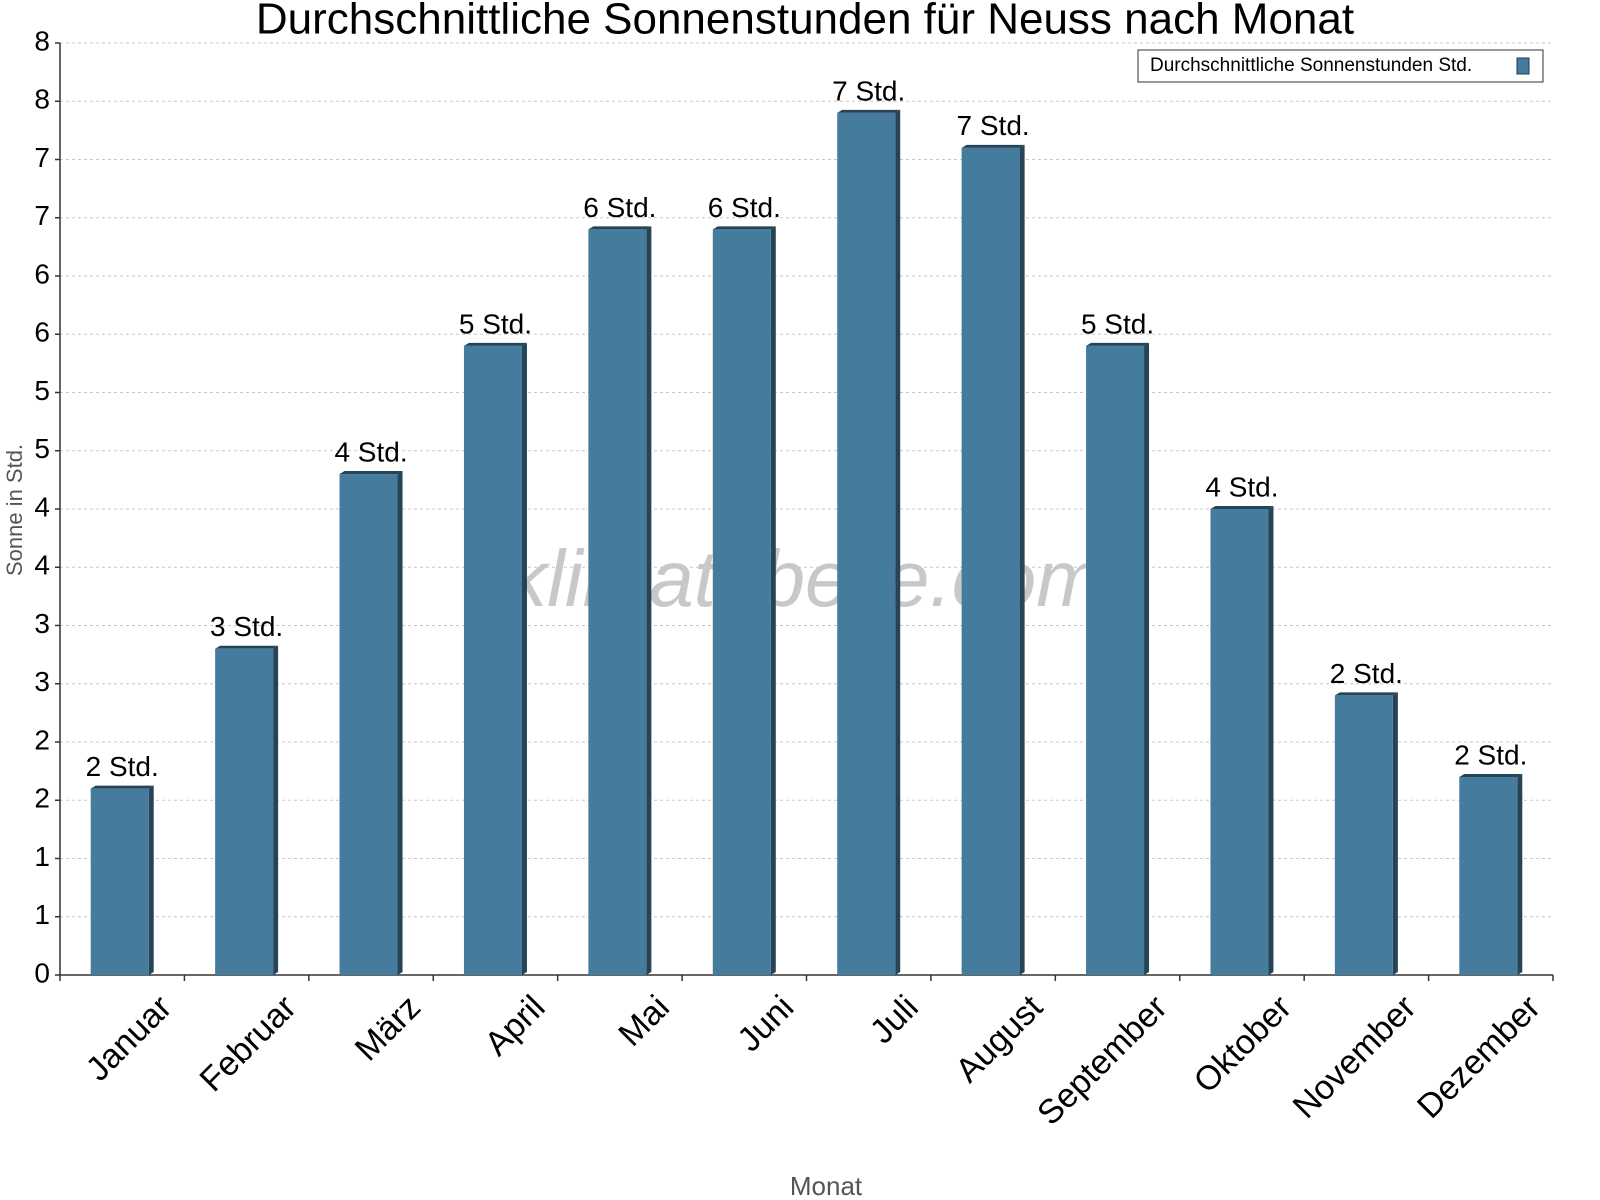  Describe the element at coordinates (894, 1019) in the screenshot. I see `x-tick-label: Juli` at that location.